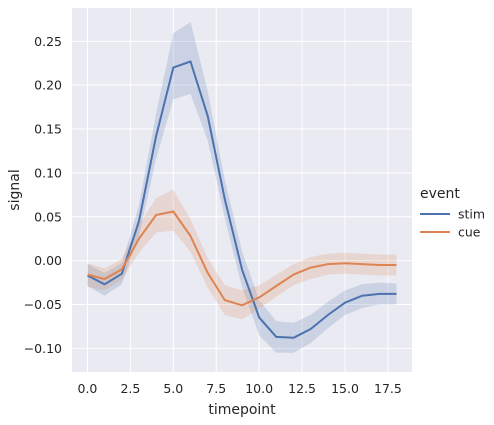 The height and width of the screenshot is (425, 494). What do you see at coordinates (302, 388) in the screenshot?
I see `x-tick-label: 12.5` at bounding box center [302, 388].